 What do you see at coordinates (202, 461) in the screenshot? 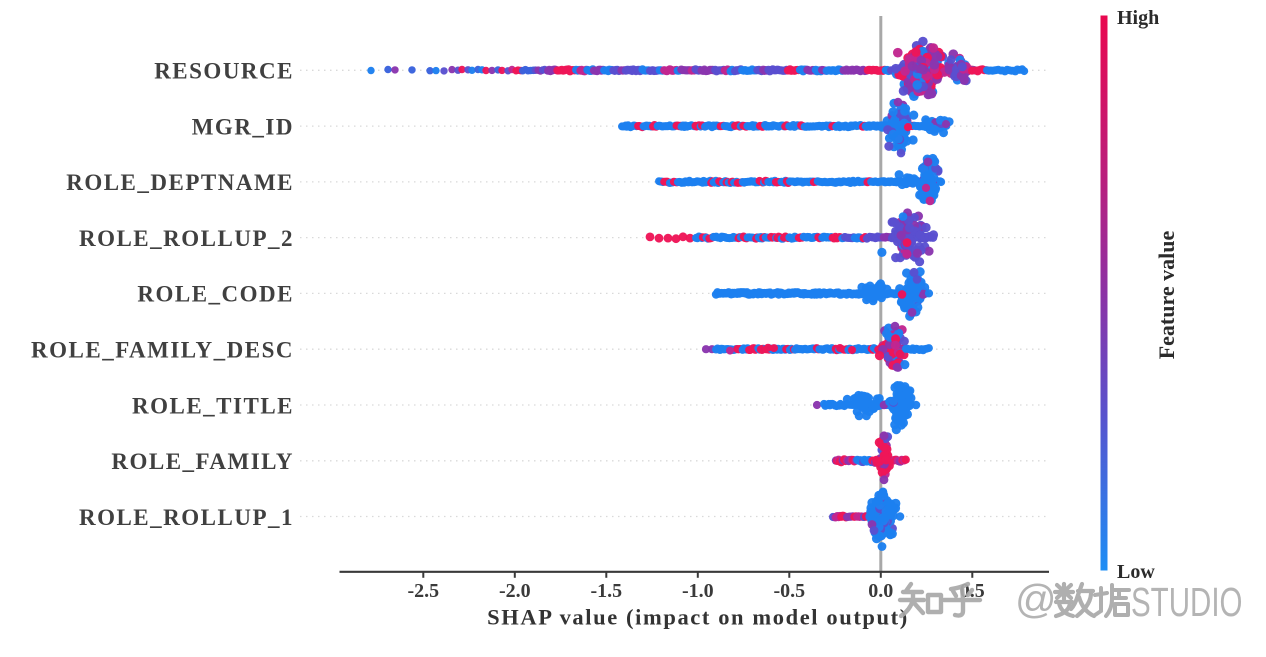
I see `svg-text: ROLE_FAMILY` at bounding box center [202, 461].